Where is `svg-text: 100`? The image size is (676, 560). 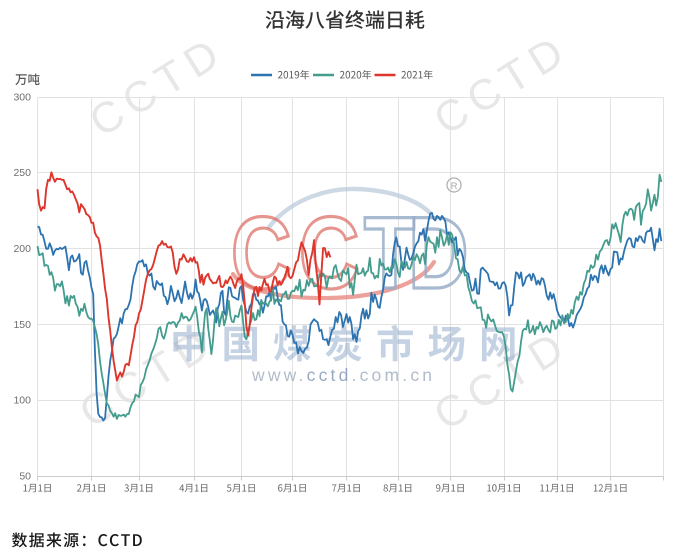 svg-text: 100 is located at coordinates (22, 401).